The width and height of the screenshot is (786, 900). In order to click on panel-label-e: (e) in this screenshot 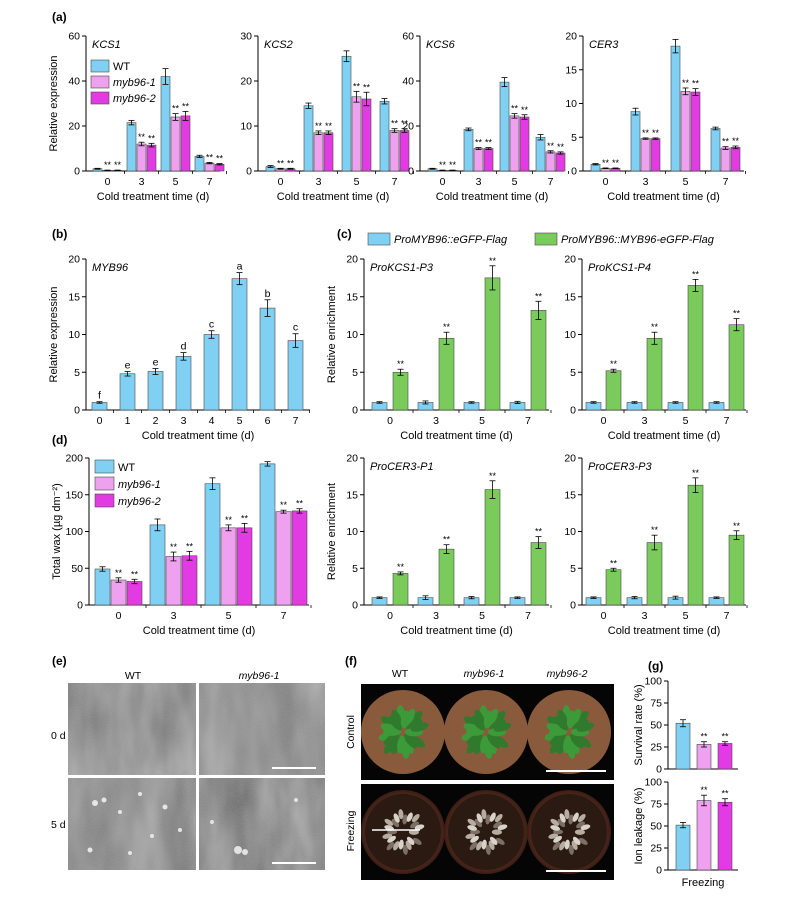, I will do `click(59, 661)`.